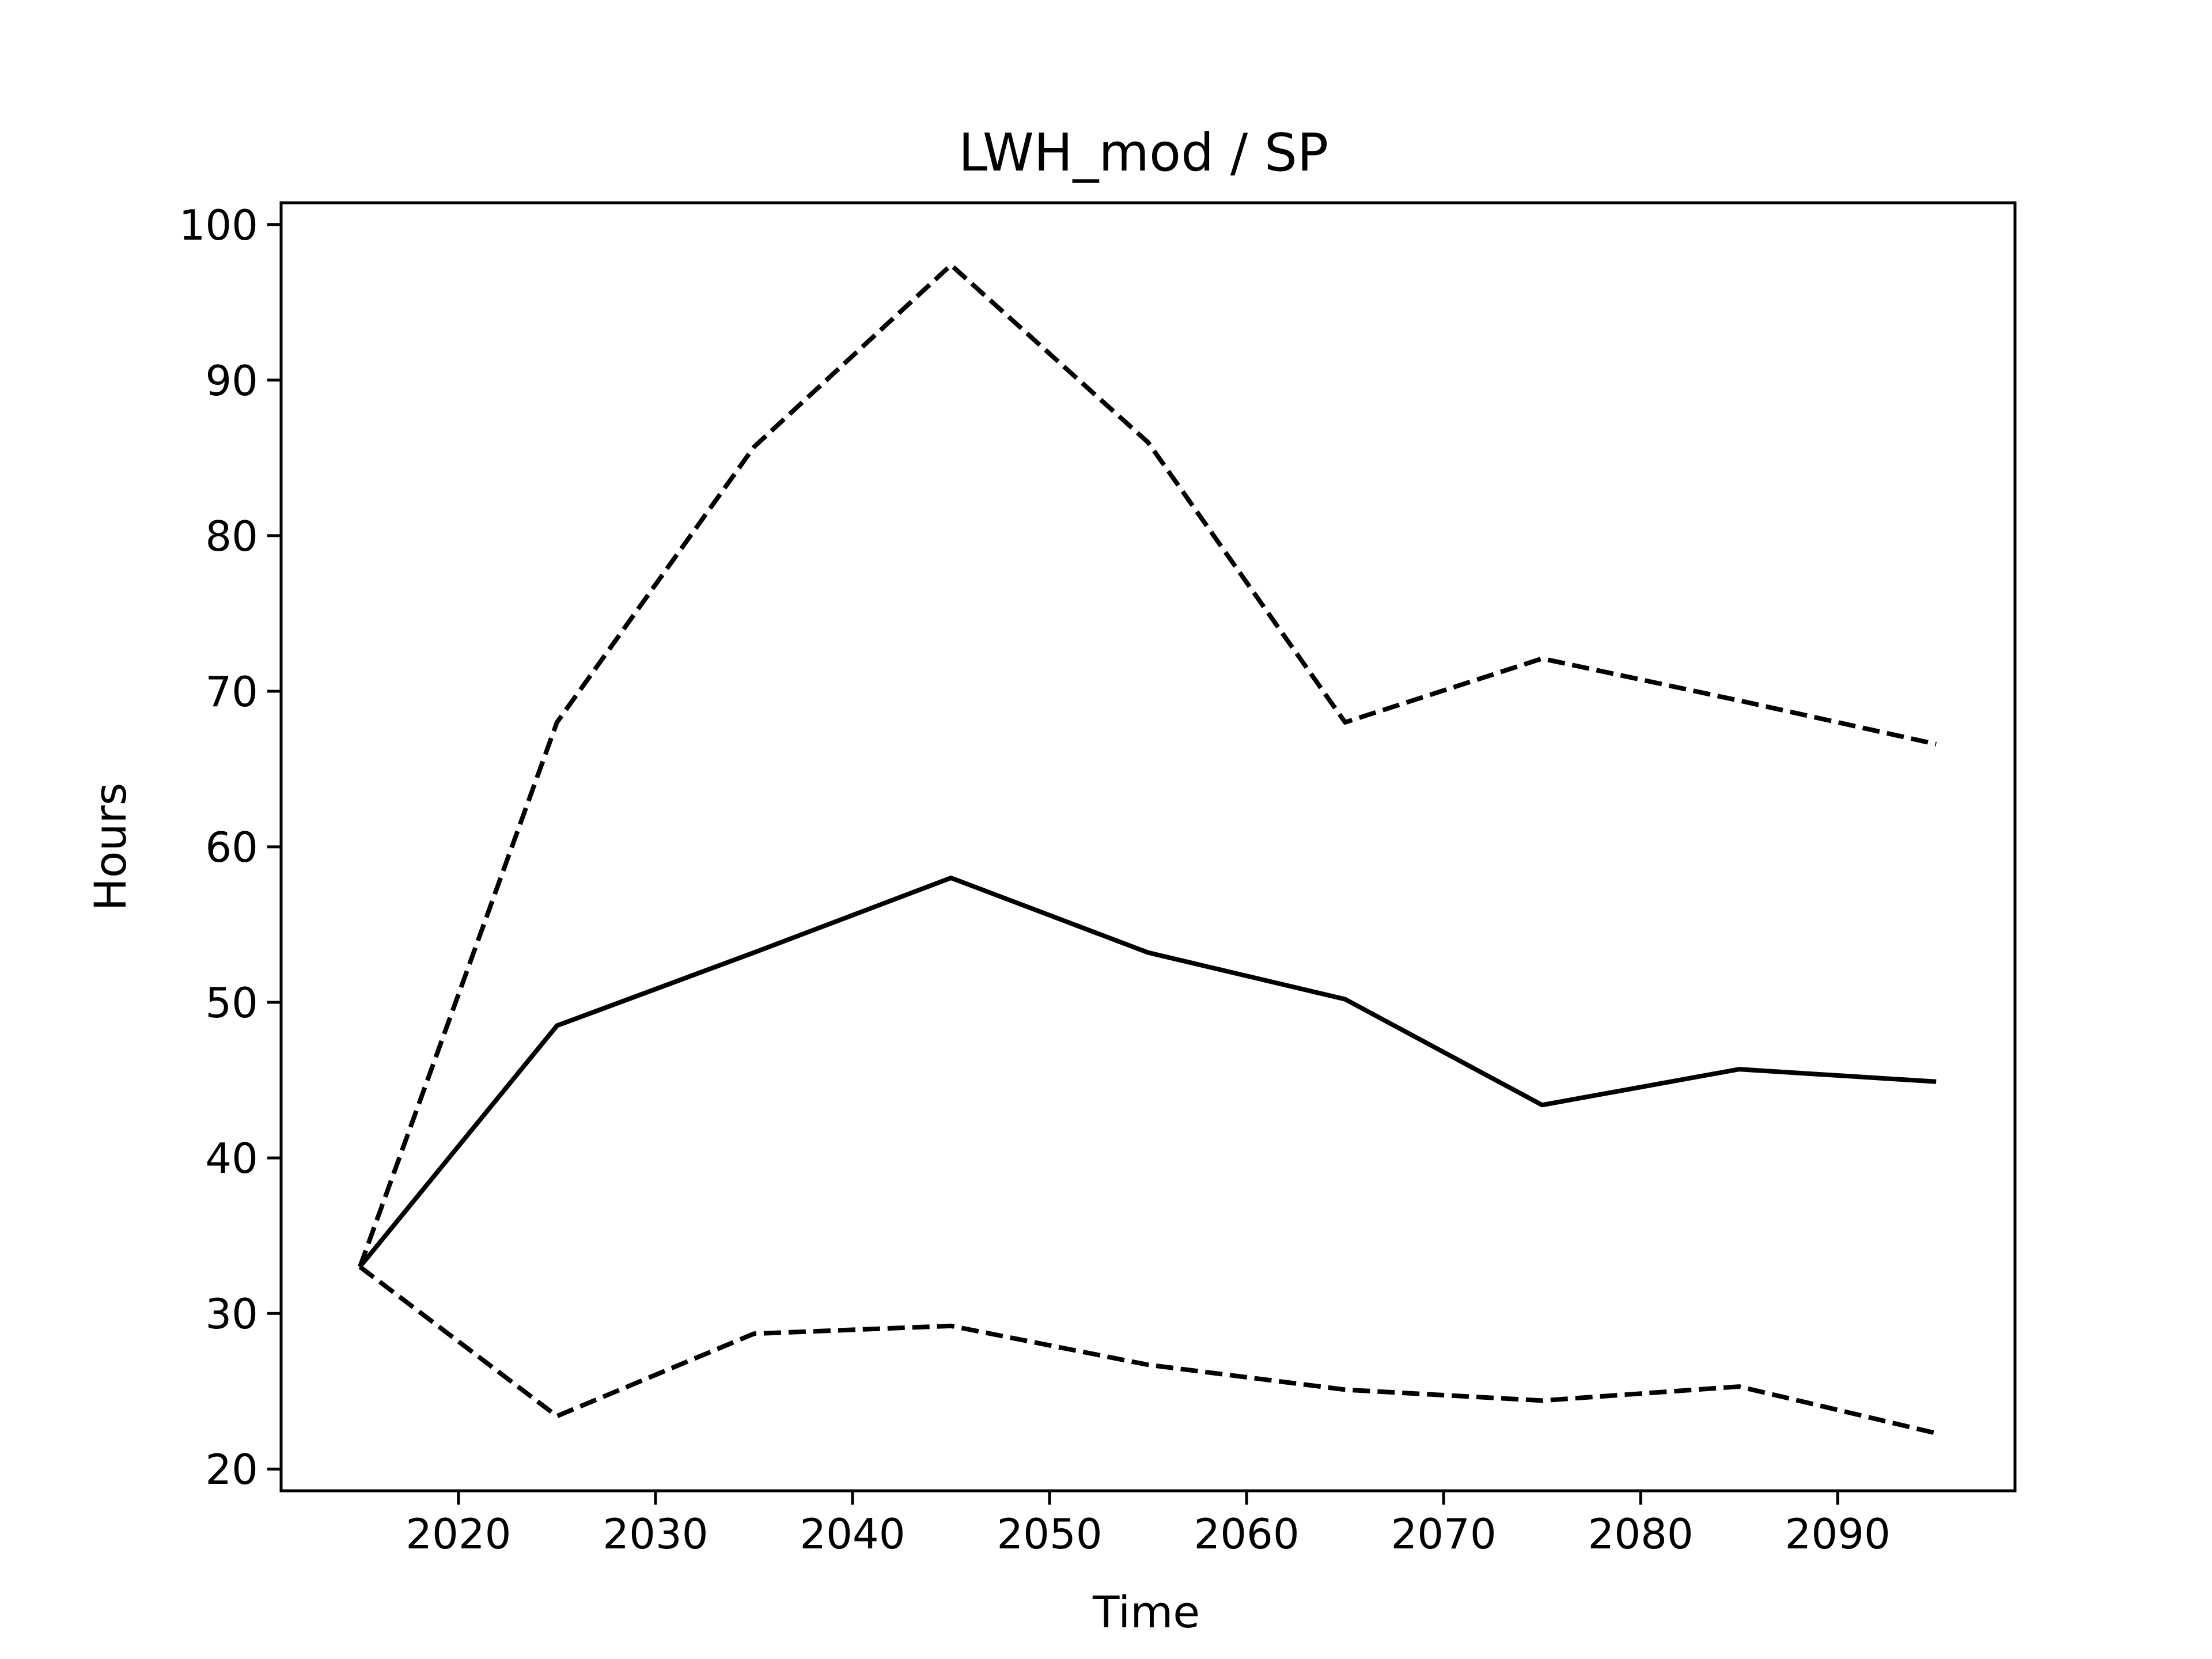  I want to click on x-axis: 2020 2030 2040 2050 2060 2070 2080 2090, so click(1148, 1524).